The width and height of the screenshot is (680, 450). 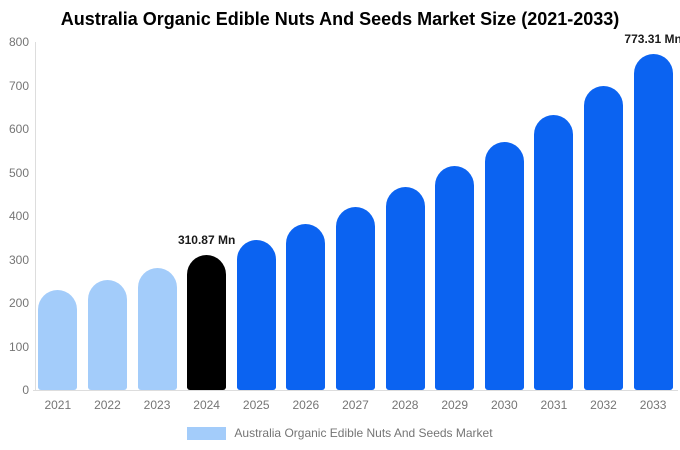 I want to click on bar-slot-2022, so click(x=108, y=216).